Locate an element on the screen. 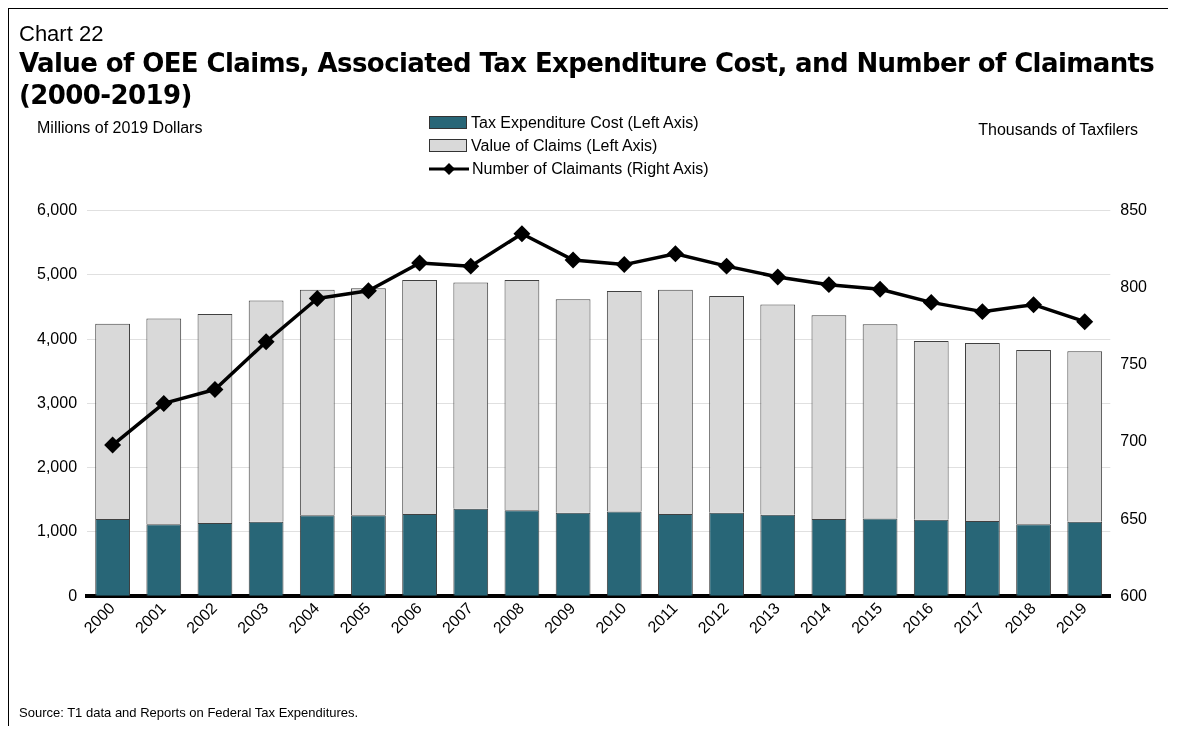 The width and height of the screenshot is (1178, 736). y2-tick-label: 800 is located at coordinates (1134, 287).